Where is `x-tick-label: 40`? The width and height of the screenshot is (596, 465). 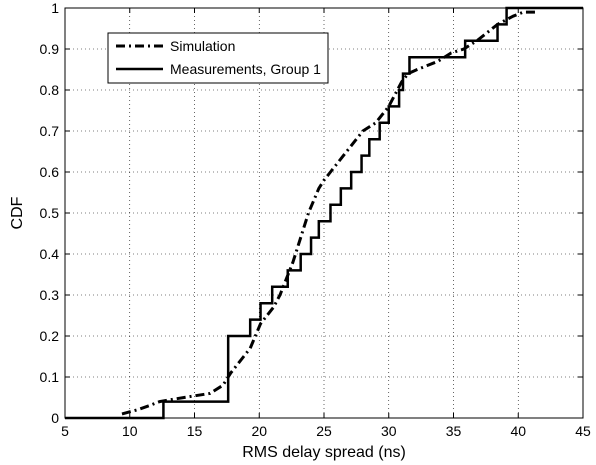 x-tick-label: 40 is located at coordinates (518, 431).